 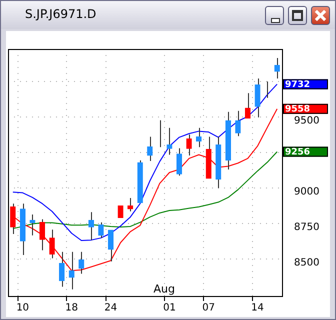 I want to click on y-tick-label: 9500, so click(x=307, y=121).